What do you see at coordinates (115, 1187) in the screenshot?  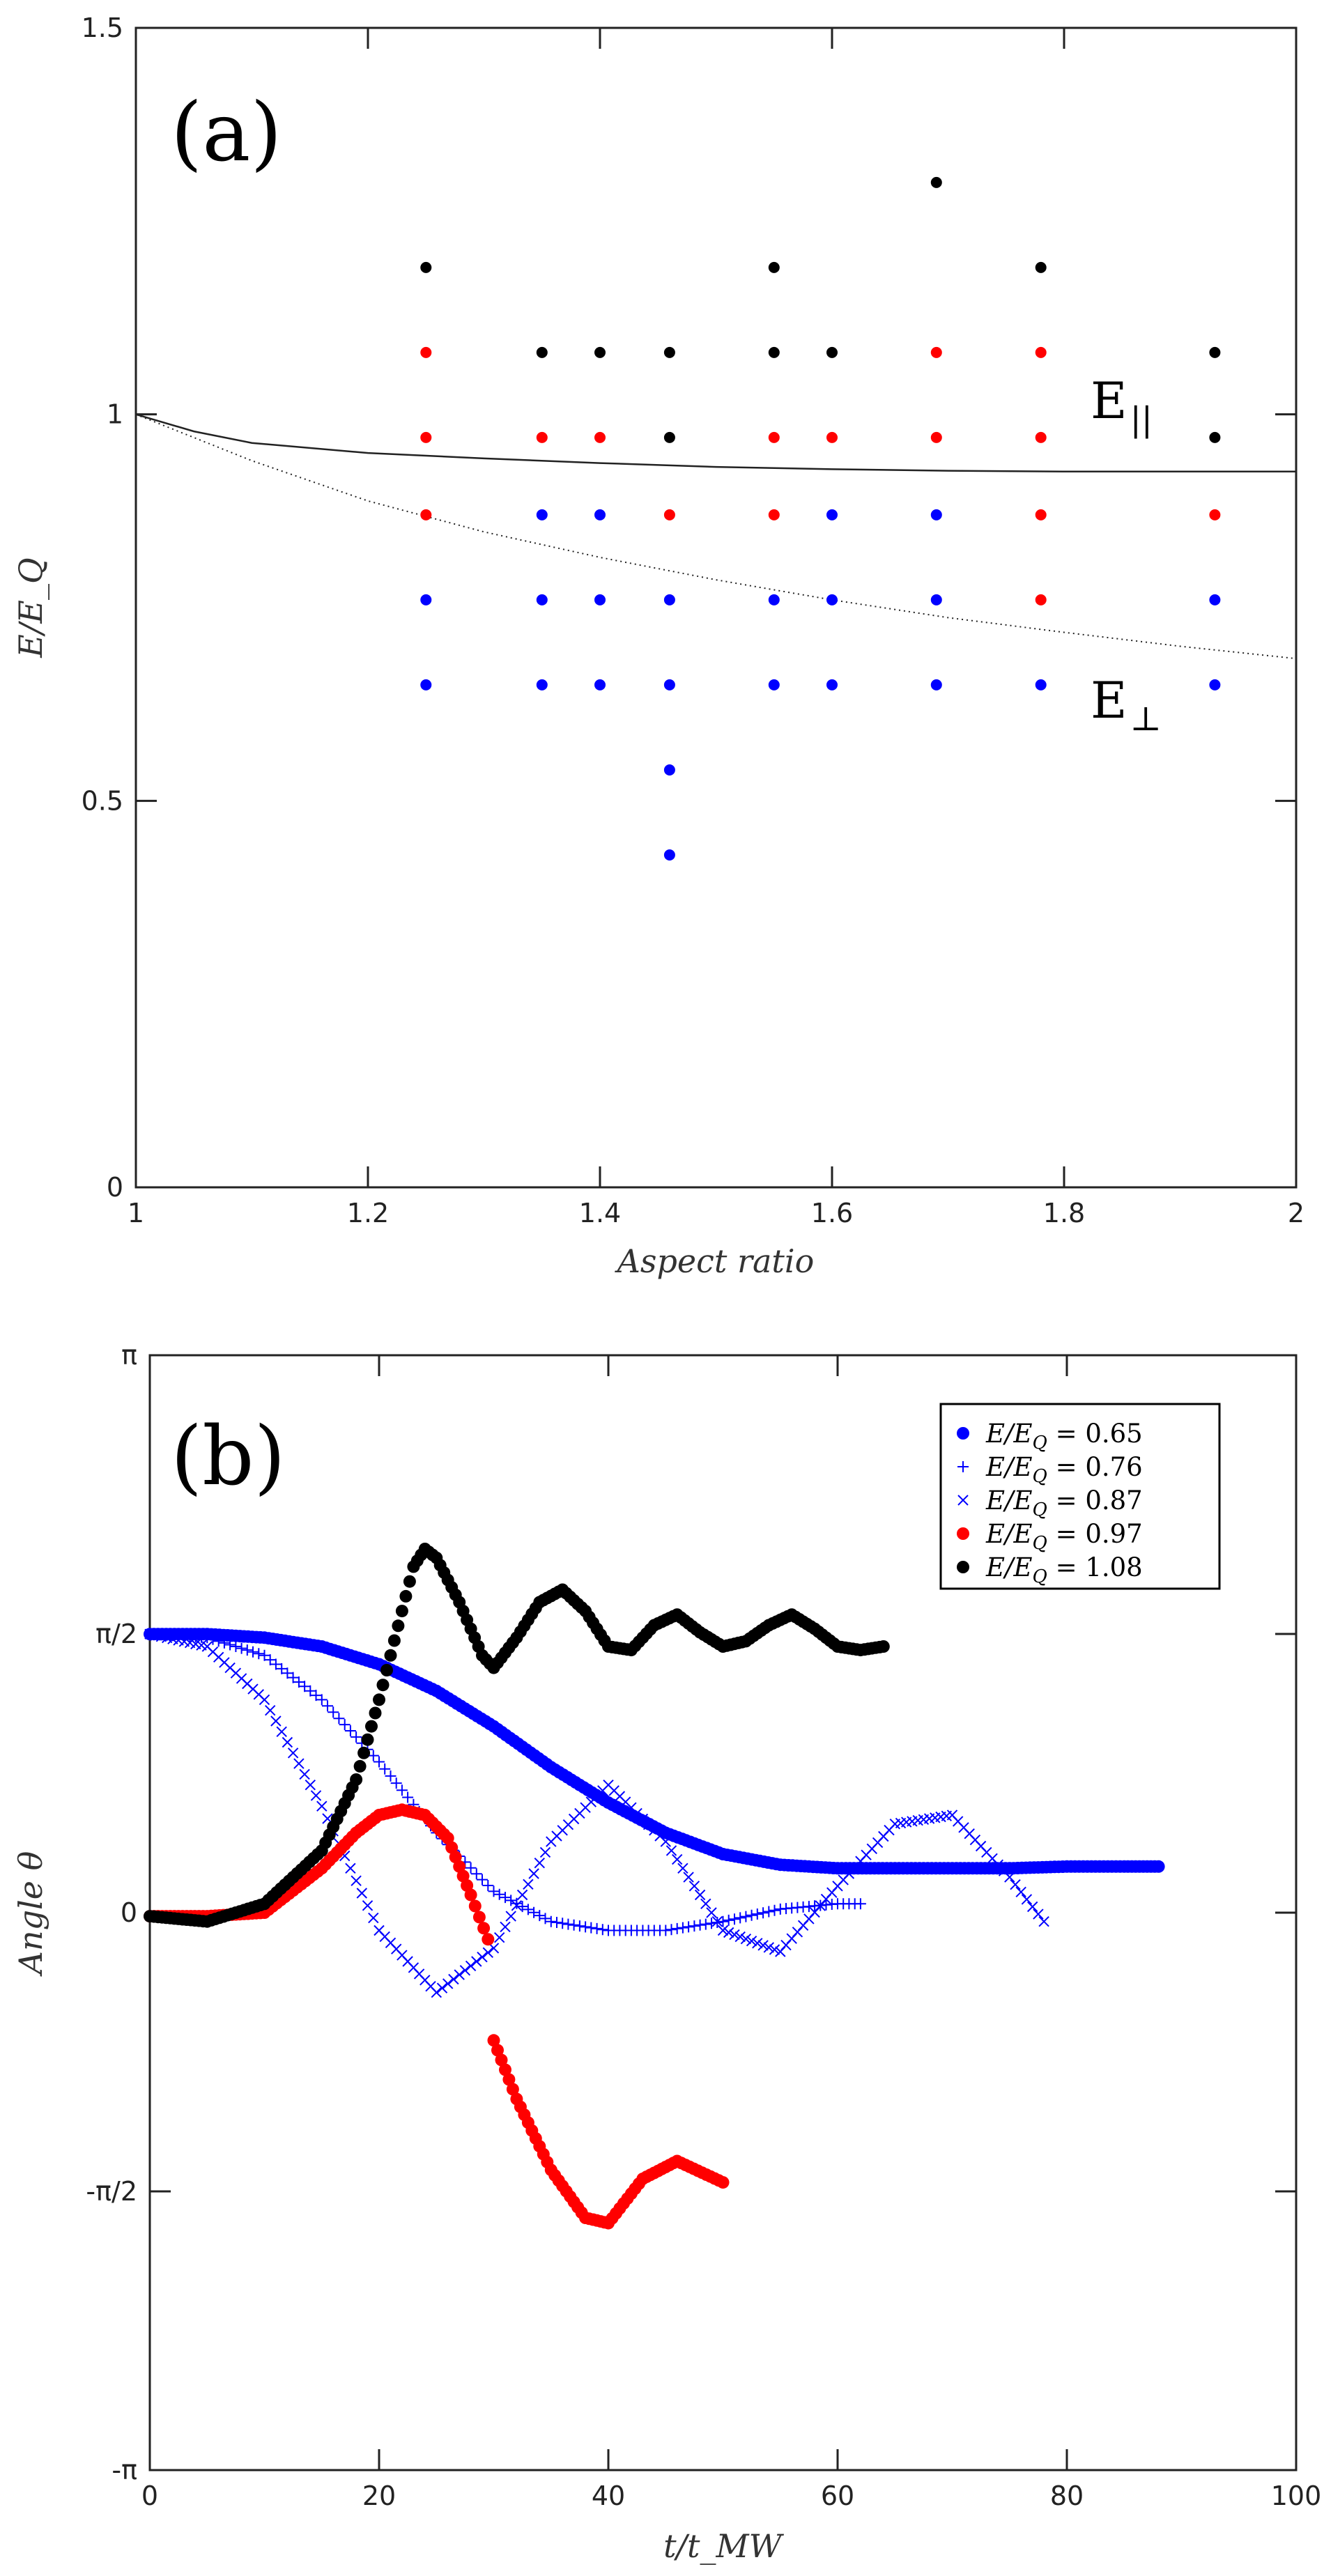 I see `panel-a-ytick-label: 0` at bounding box center [115, 1187].